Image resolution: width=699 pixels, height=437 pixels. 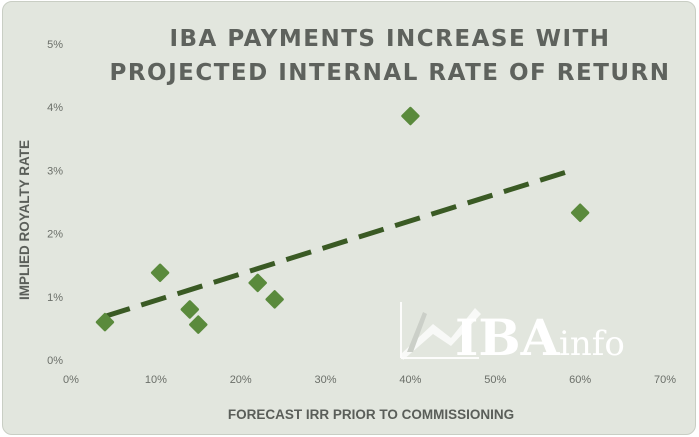 What do you see at coordinates (592, 344) in the screenshot?
I see `logo-suffix-text: info` at bounding box center [592, 344].